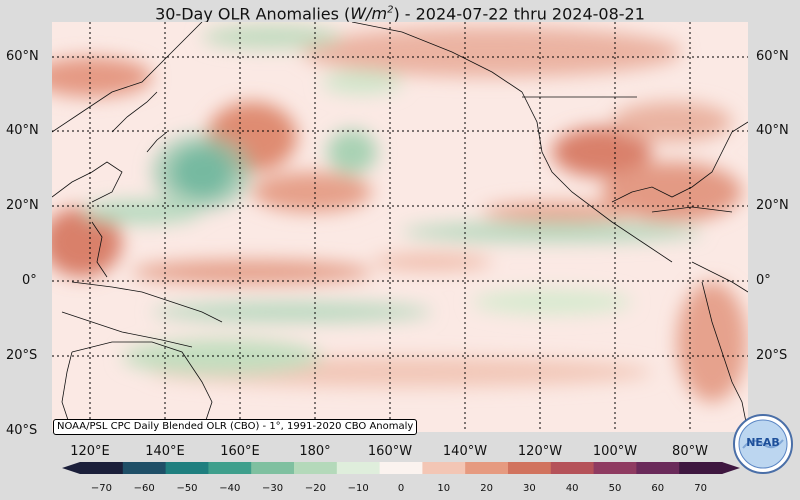  Describe the element at coordinates (763, 280) in the screenshot. I see `lat-label-right: 0°` at that location.